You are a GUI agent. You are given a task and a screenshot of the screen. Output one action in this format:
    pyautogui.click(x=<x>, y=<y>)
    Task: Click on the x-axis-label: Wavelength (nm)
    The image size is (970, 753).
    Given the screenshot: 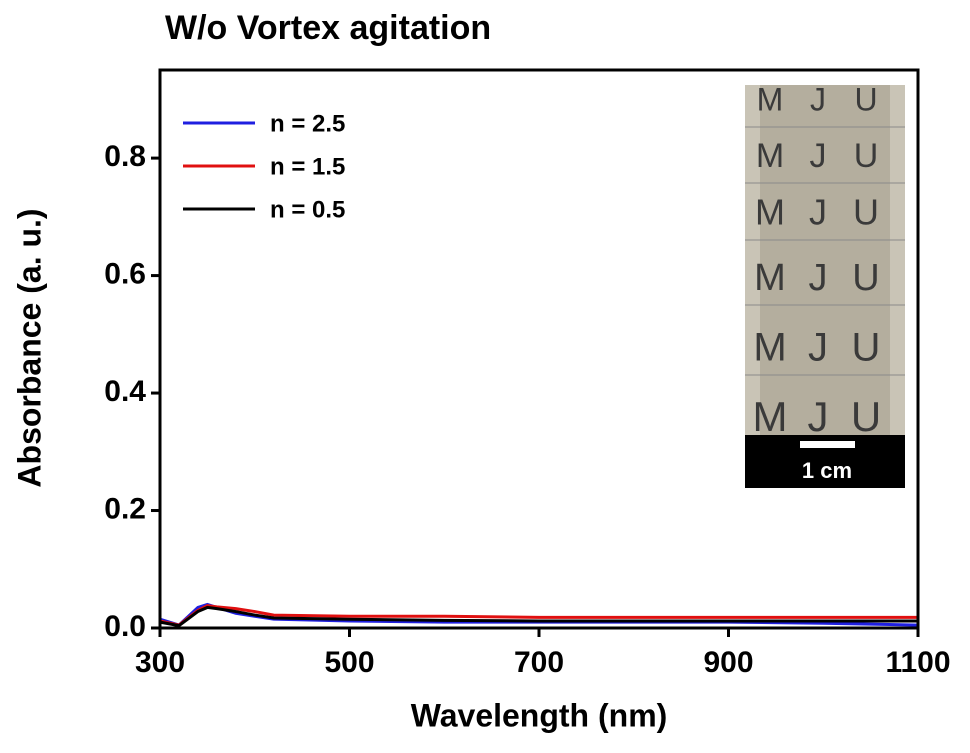 What is the action you would take?
    pyautogui.click(x=539, y=715)
    